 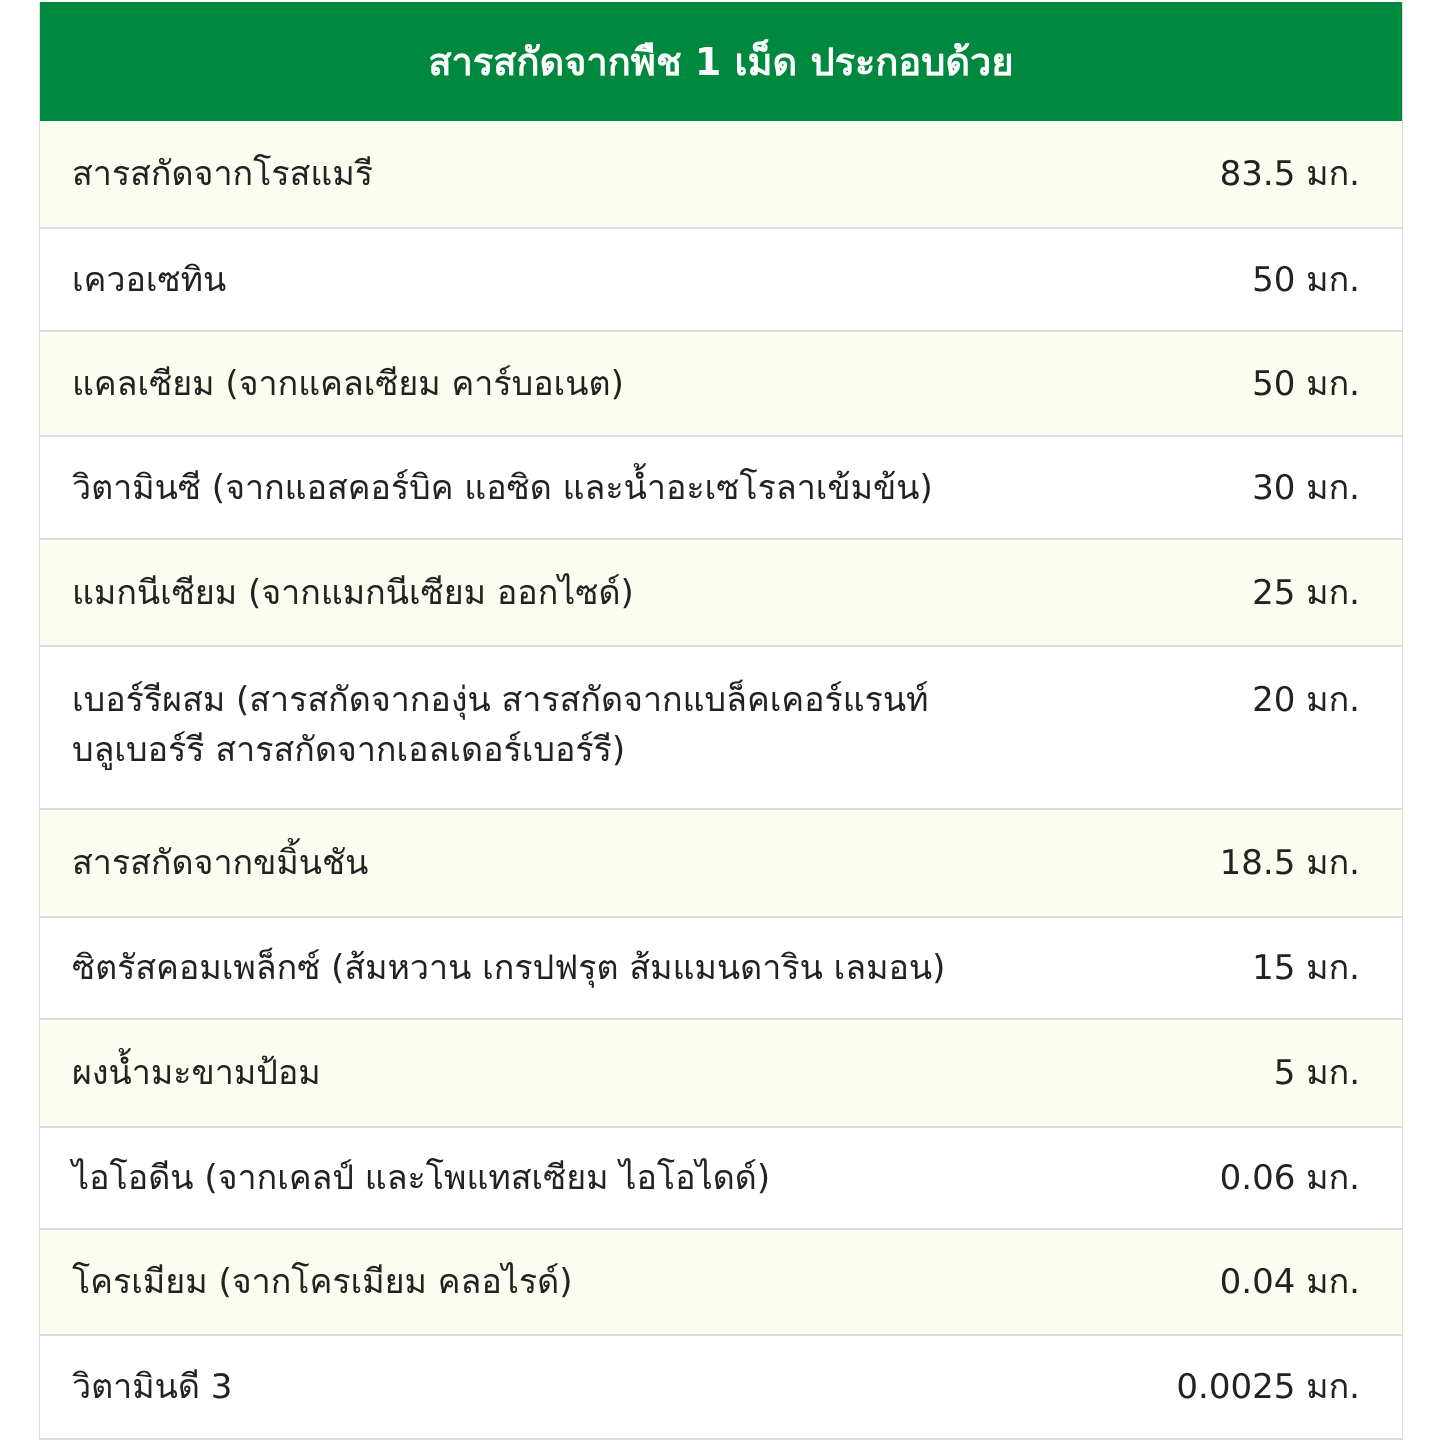 What do you see at coordinates (1306, 592) in the screenshot?
I see `ingredient-amount: 25 มก.` at bounding box center [1306, 592].